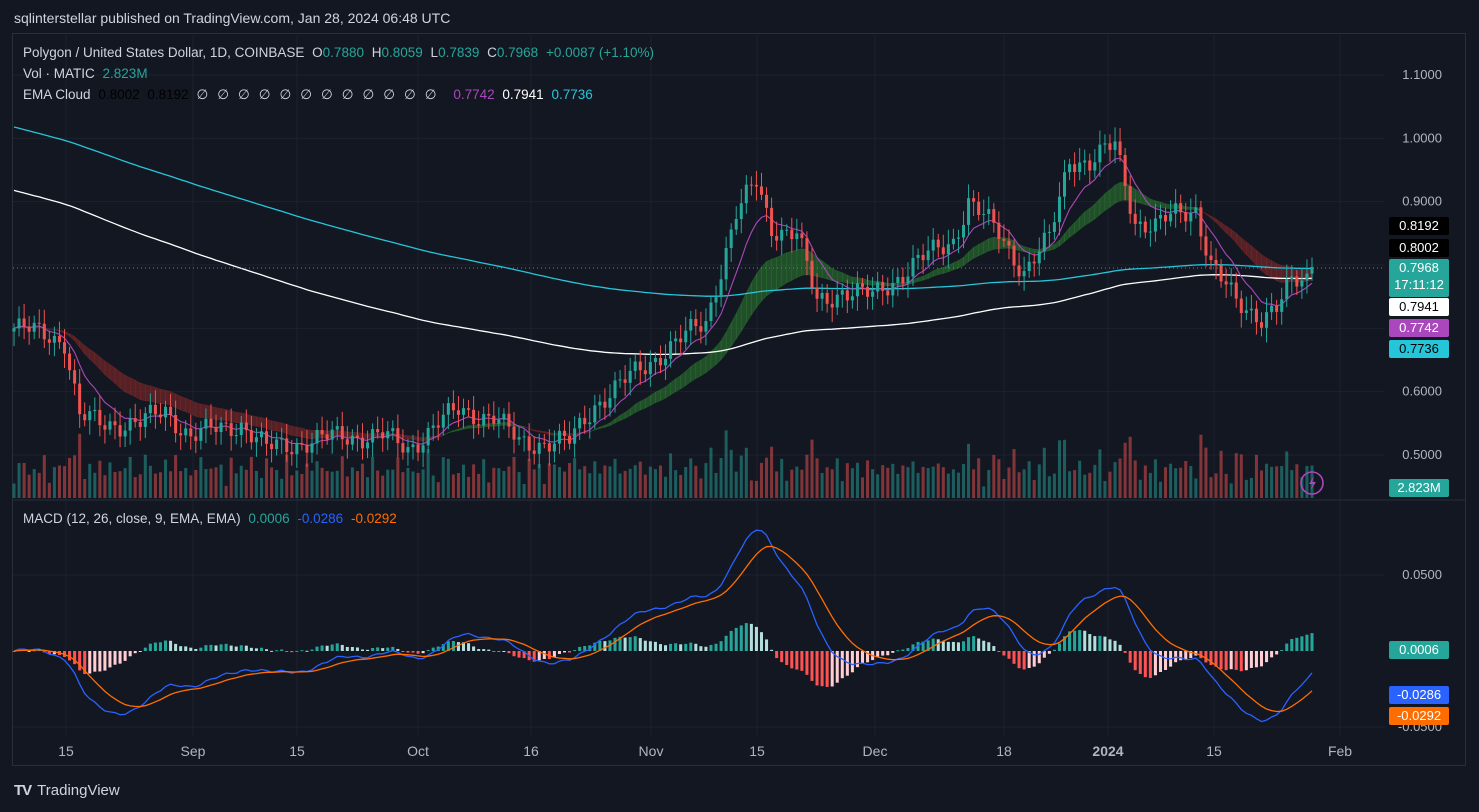  I want to click on tag-ema-white: 0.7941, so click(1419, 307).